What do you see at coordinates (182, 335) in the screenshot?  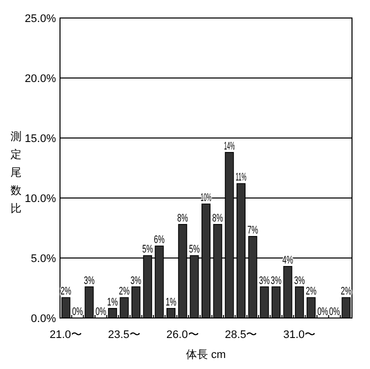 I see `x-tick-label: 26.0〜` at bounding box center [182, 335].